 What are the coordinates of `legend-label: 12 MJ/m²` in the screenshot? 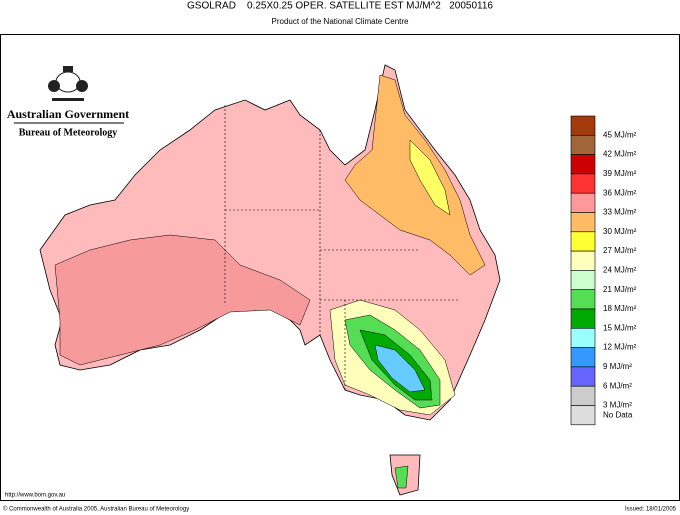 It's located at (620, 347).